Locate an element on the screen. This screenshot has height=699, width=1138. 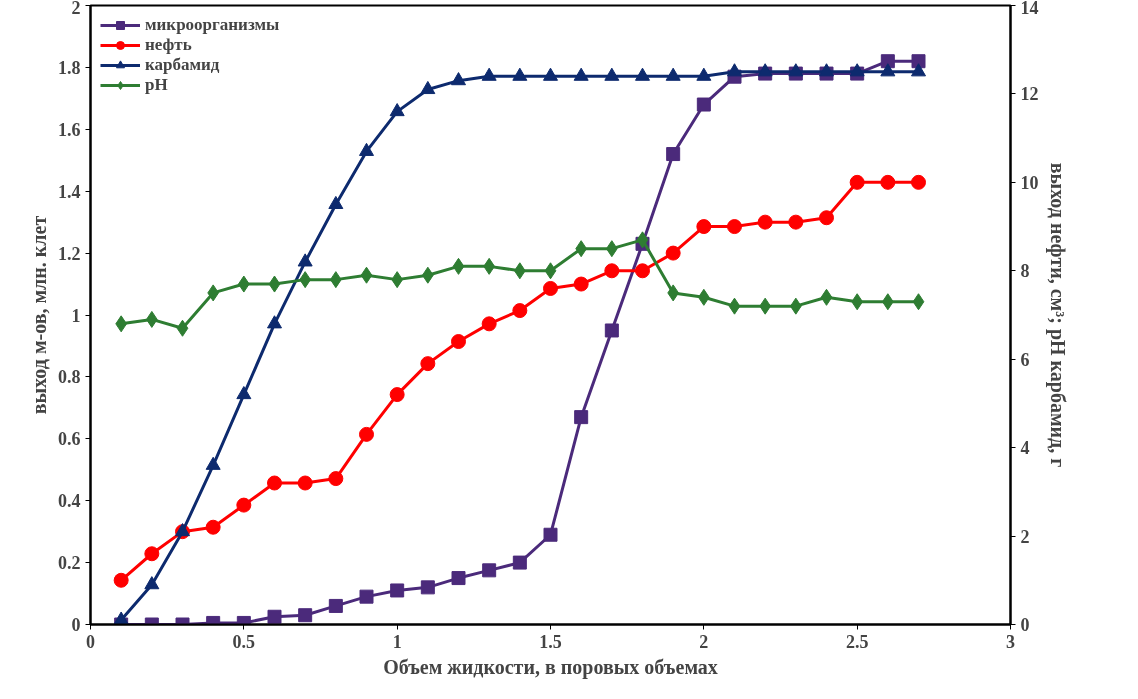
y2-tick-label: 0 is located at coordinates (1025, 625).